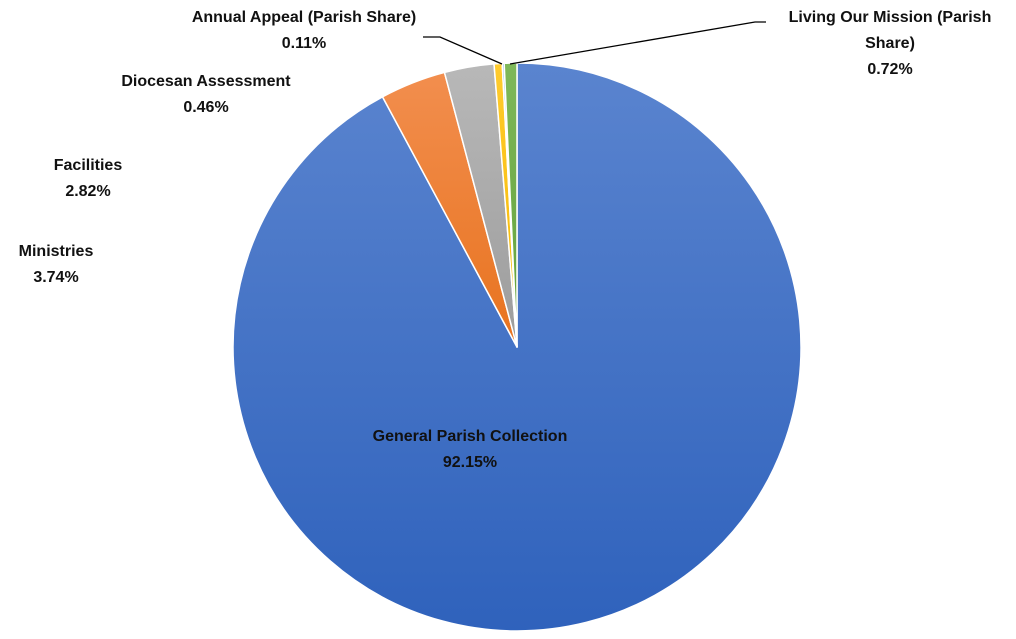 The width and height of the screenshot is (1016, 639). Describe the element at coordinates (889, 69) in the screenshot. I see `data-label-line: 0.72%` at that location.